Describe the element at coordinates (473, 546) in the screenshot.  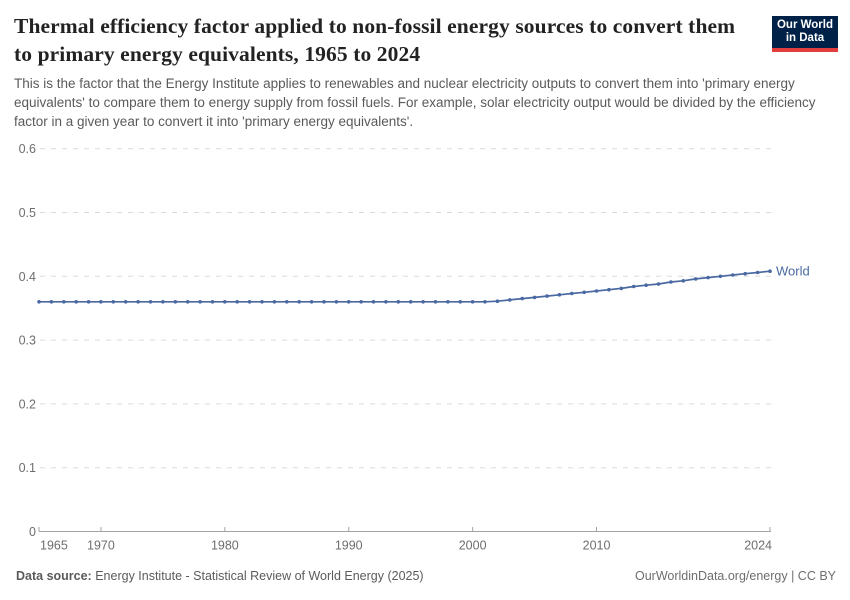
I see `x-tick-label: 2000` at that location.